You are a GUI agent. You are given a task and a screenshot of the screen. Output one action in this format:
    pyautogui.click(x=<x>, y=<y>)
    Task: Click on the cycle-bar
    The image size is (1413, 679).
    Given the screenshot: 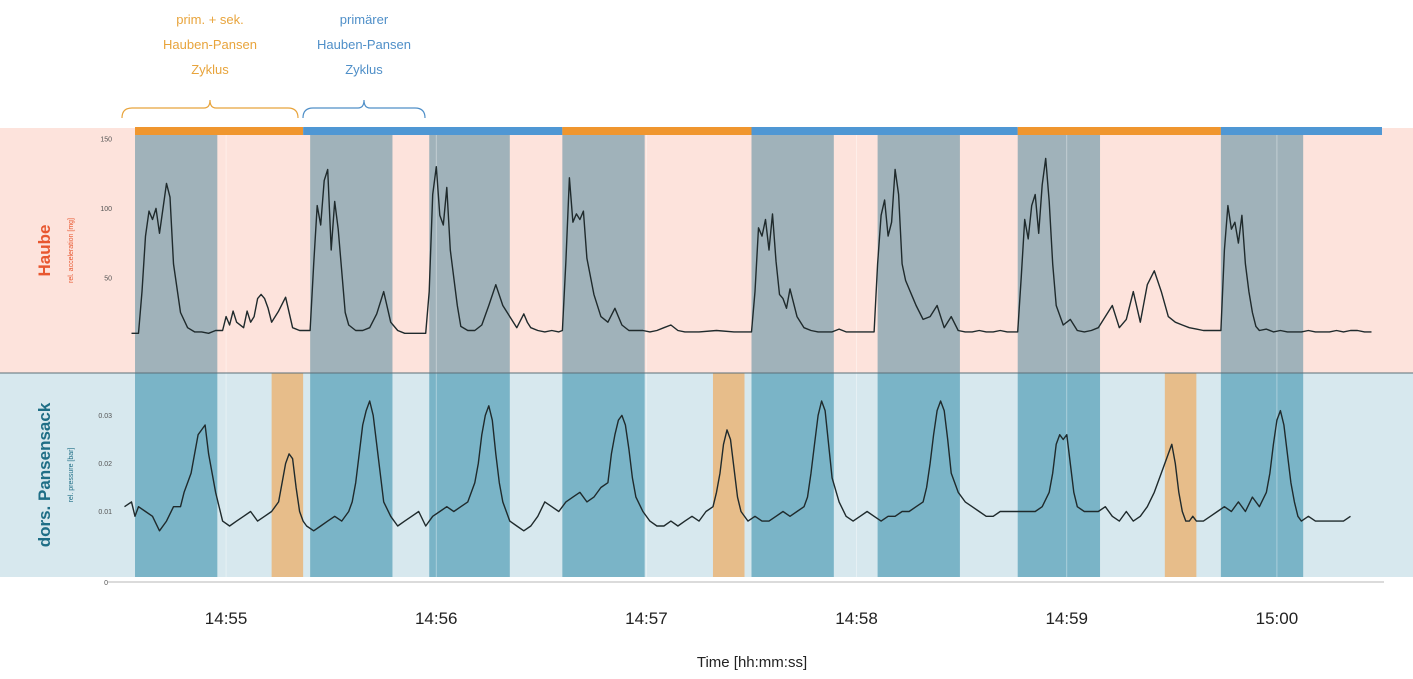 What is the action you would take?
    pyautogui.click(x=758, y=131)
    